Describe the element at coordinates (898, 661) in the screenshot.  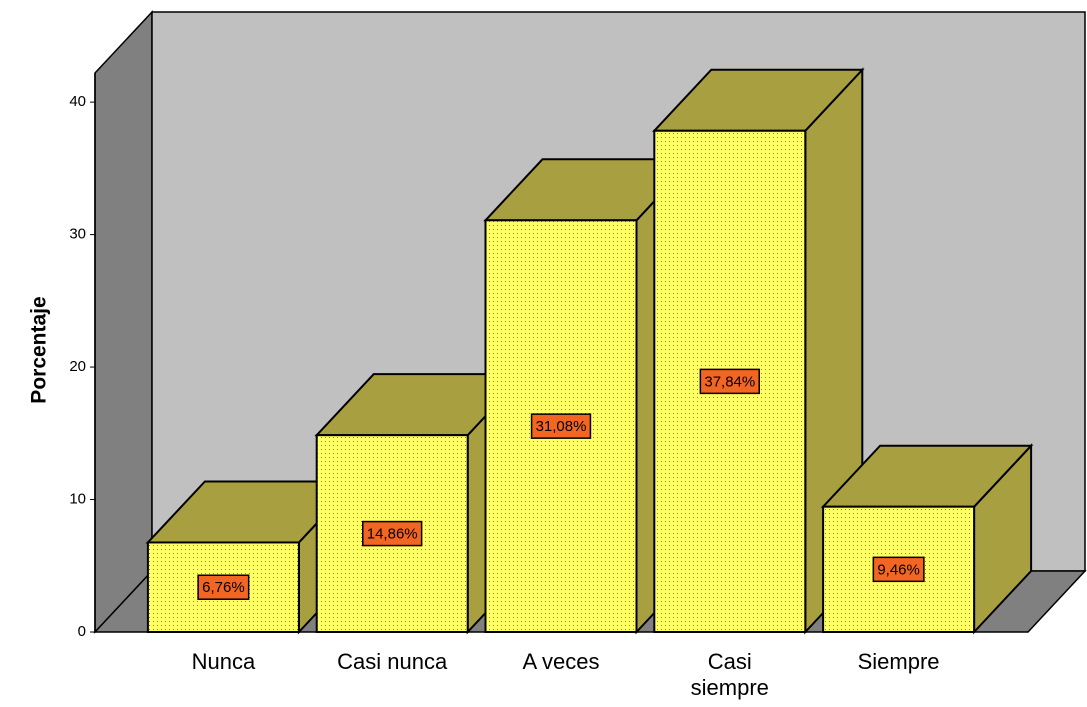
I see `x-tick-label: Siempre` at that location.